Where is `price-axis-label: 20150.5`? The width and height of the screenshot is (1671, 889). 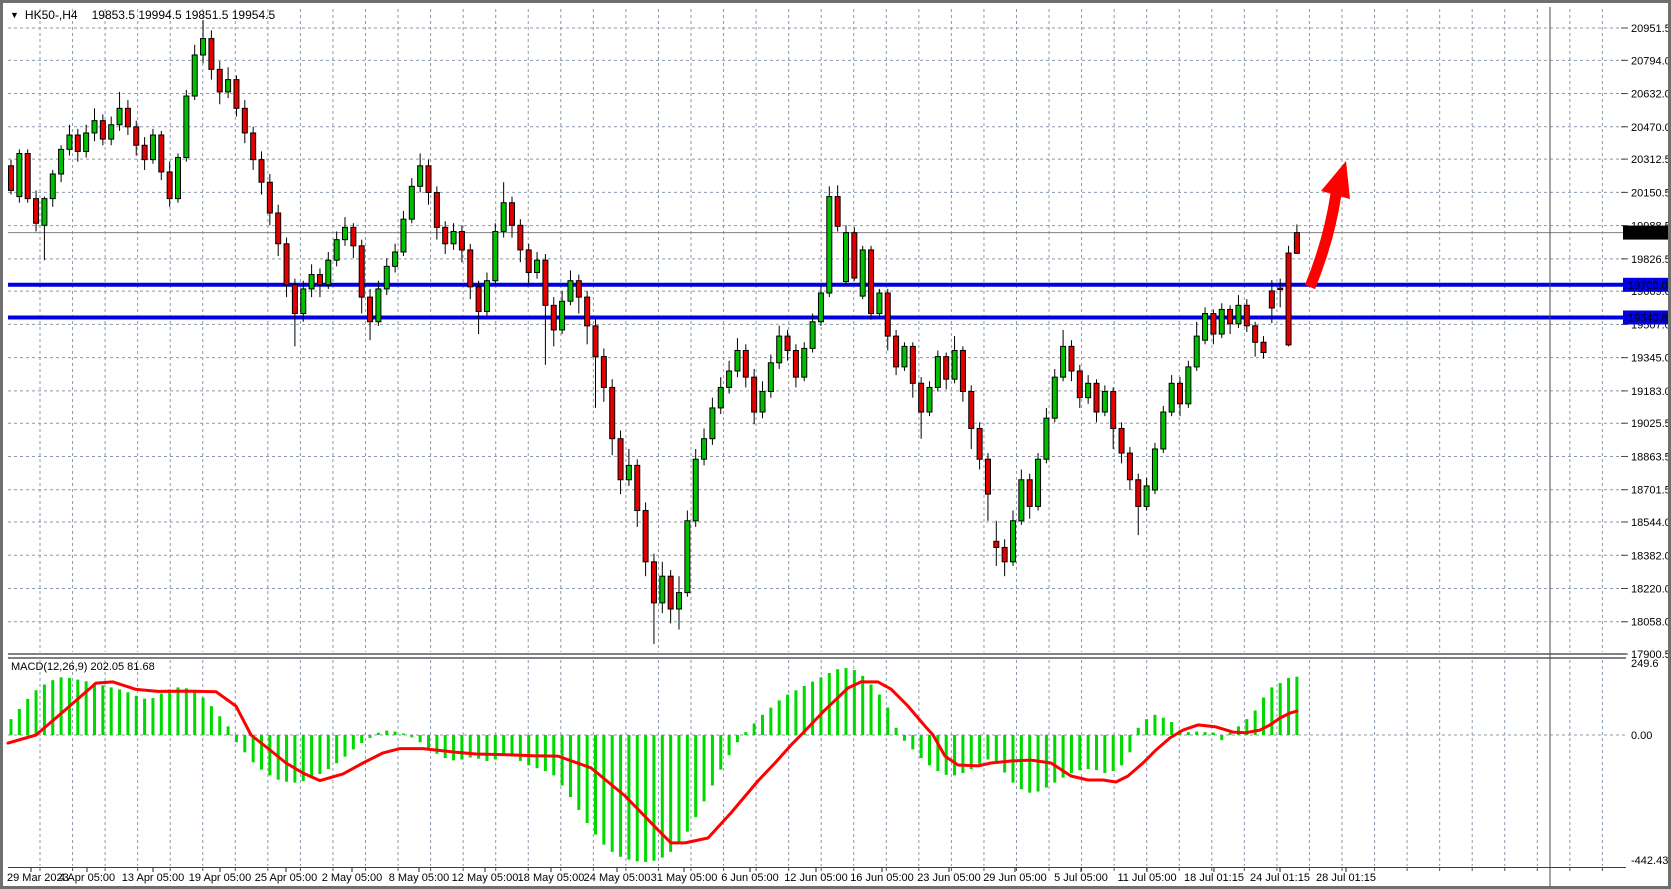
price-axis-label: 20150.5 is located at coordinates (1651, 193).